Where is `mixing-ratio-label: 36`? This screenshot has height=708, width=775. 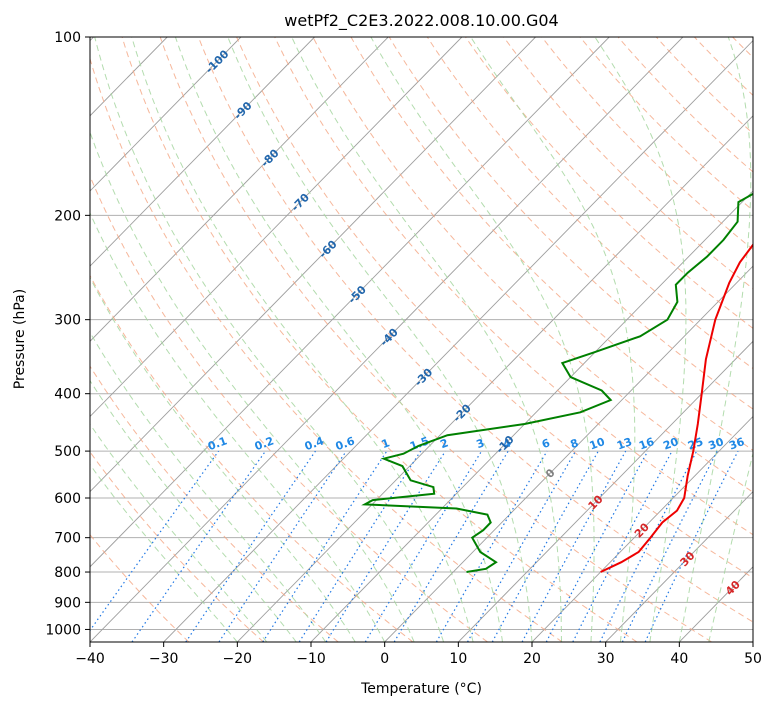
mixing-ratio-label: 36 is located at coordinates (736, 444).